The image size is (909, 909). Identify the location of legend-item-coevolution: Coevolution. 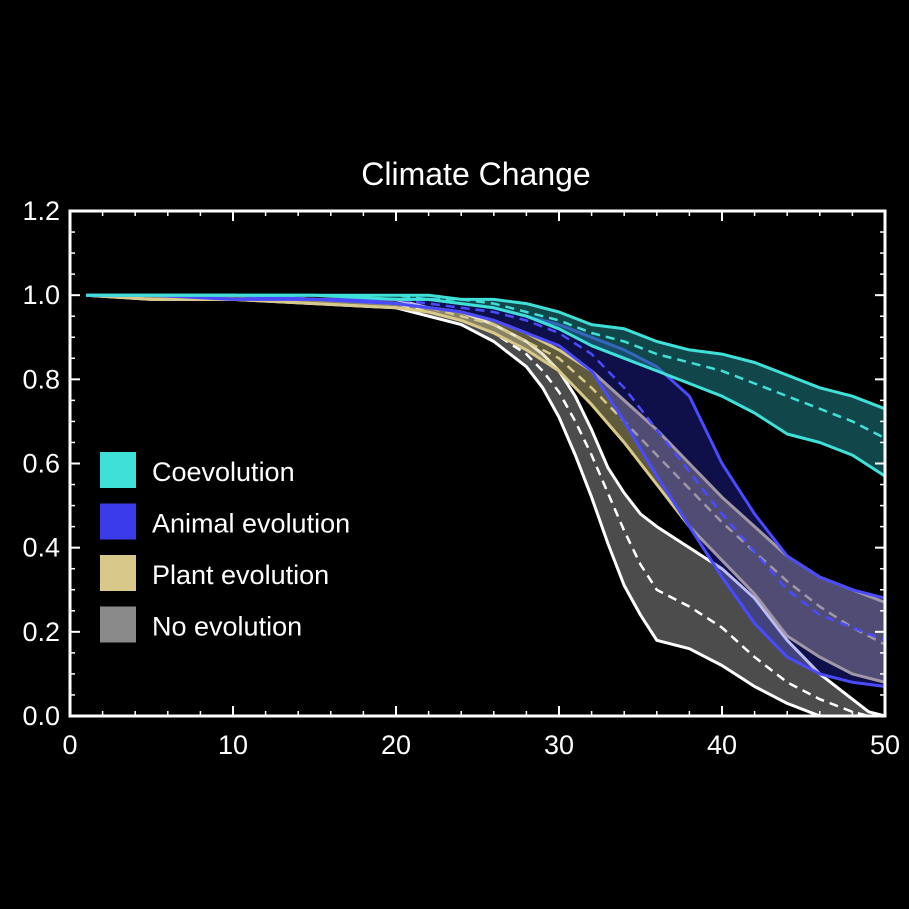
(197, 470).